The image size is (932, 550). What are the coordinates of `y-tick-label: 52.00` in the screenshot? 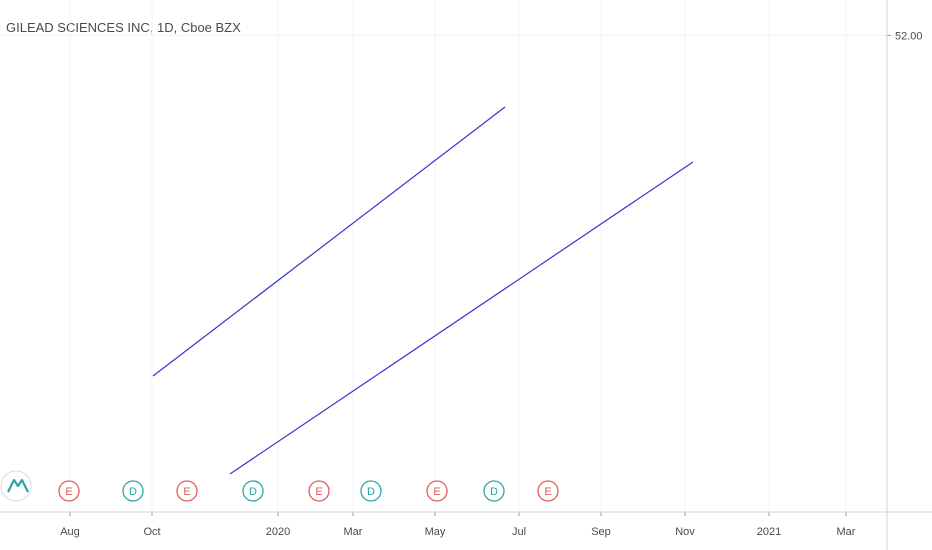 It's located at (909, 36).